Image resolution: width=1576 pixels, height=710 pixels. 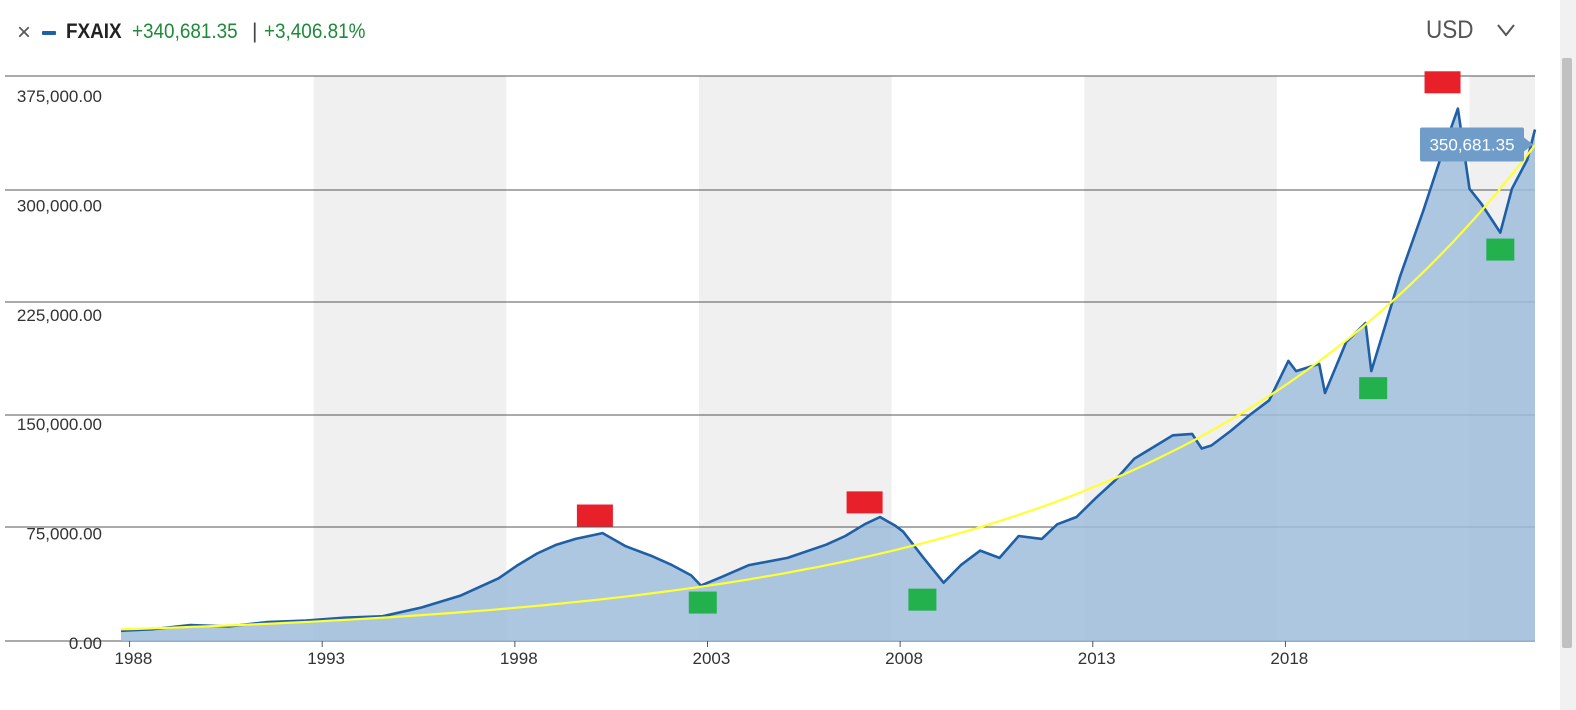 What do you see at coordinates (59, 315) in the screenshot?
I see `y-tick-label: 225,000.00` at bounding box center [59, 315].